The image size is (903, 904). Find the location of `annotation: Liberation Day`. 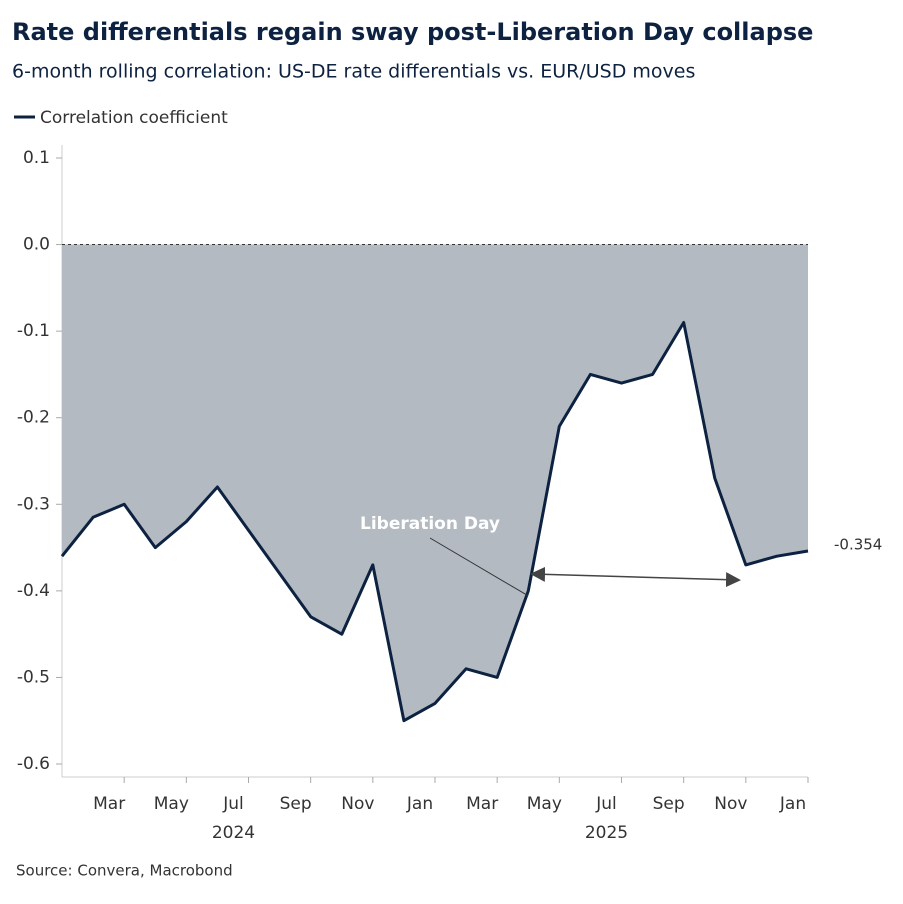

annotation: Liberation Day is located at coordinates (430, 524).